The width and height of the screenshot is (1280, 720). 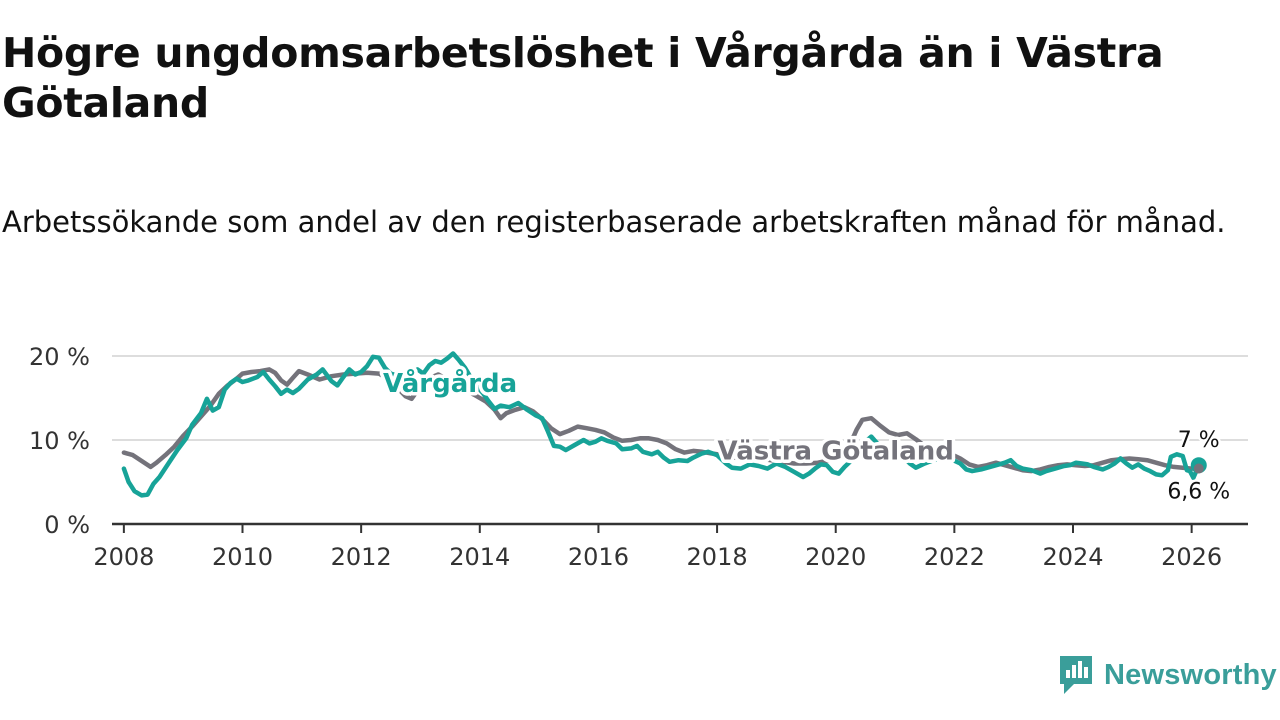 What do you see at coordinates (657, 557) in the screenshot?
I see `x-tick-labels: 2008 2010 2012 2014 2016 2018 2020 2022 2024 2026` at bounding box center [657, 557].